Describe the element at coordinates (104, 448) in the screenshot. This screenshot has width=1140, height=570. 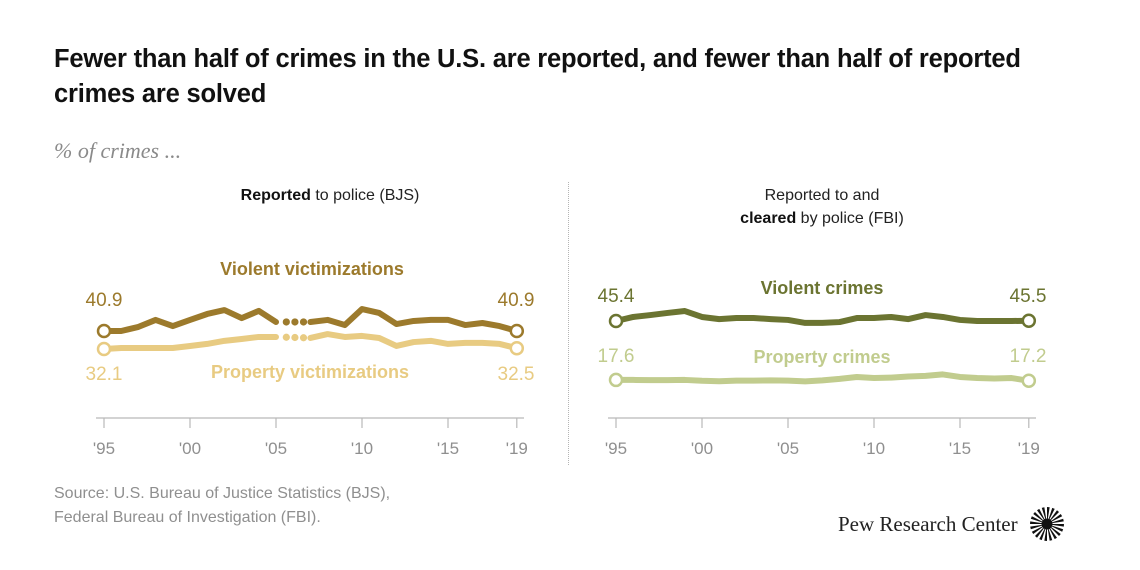
I see `bjs-x-tick-label: '95` at that location.